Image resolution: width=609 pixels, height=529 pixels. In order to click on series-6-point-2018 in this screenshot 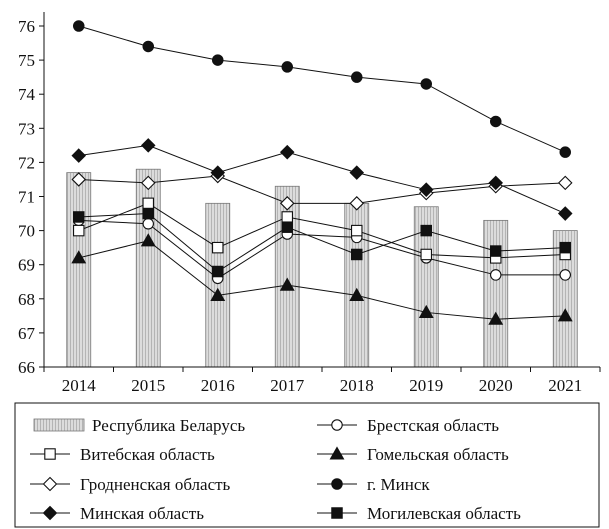, I will do `click(356, 254)`.